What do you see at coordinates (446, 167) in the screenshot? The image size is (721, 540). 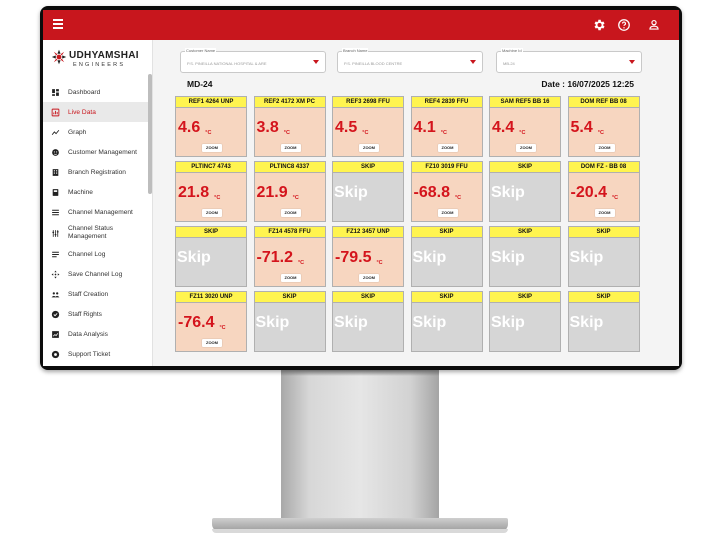 I see `channel-tile-title: FZ10 3019 FFU` at bounding box center [446, 167].